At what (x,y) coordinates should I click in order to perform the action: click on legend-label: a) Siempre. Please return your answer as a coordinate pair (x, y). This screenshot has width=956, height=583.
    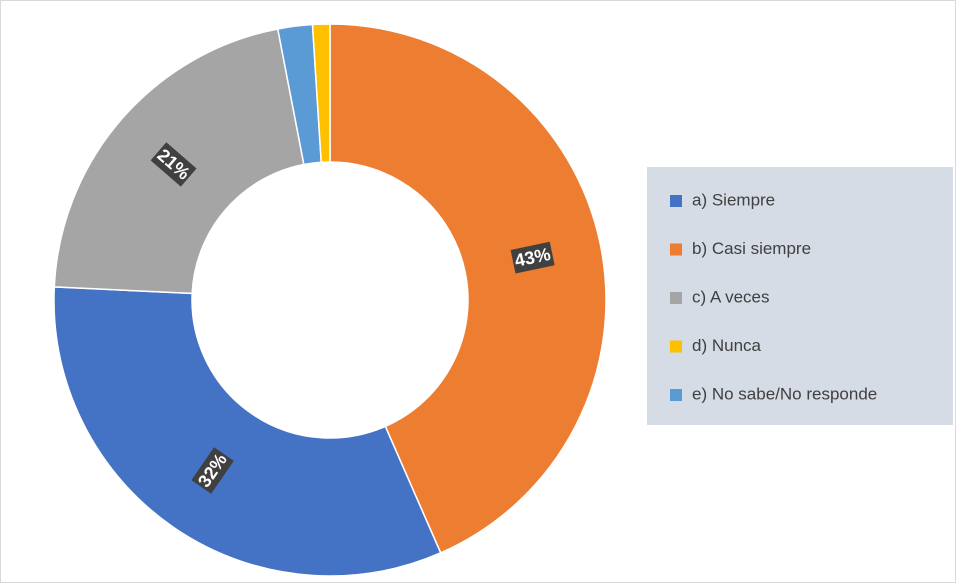
    Looking at the image, I should click on (733, 199).